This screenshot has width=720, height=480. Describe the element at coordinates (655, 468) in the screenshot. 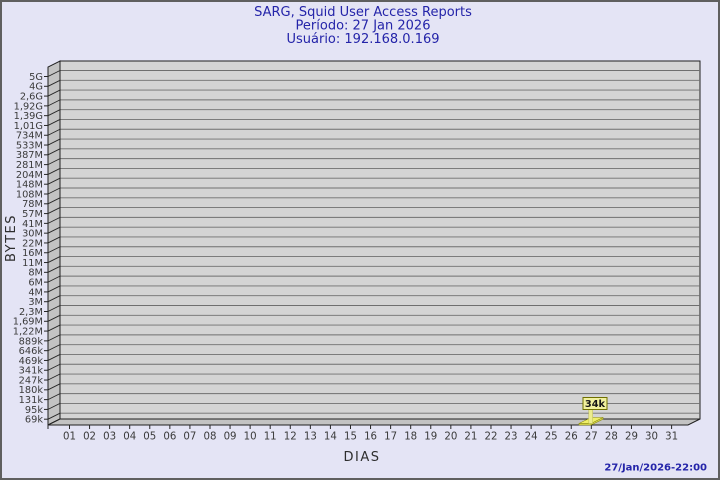

I see `generation-timestamp: 27/Jan/2026-22:00` at that location.